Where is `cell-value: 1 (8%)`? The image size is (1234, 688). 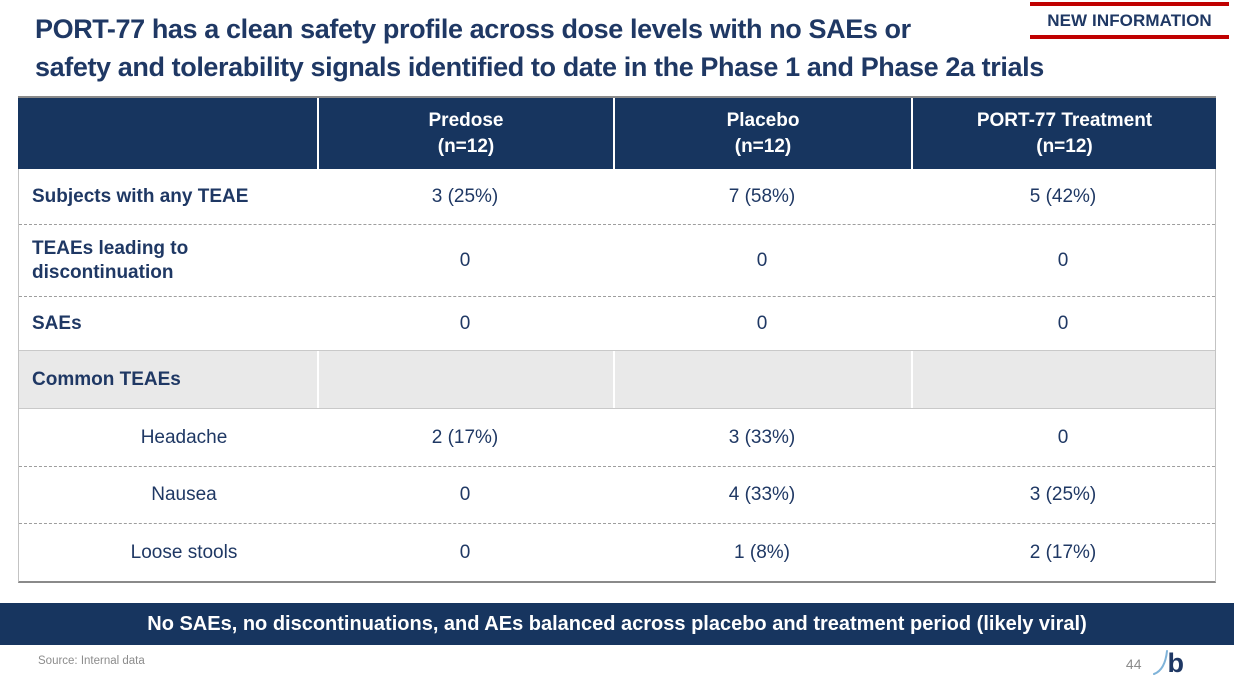
cell-value: 1 (8%) is located at coordinates (762, 552).